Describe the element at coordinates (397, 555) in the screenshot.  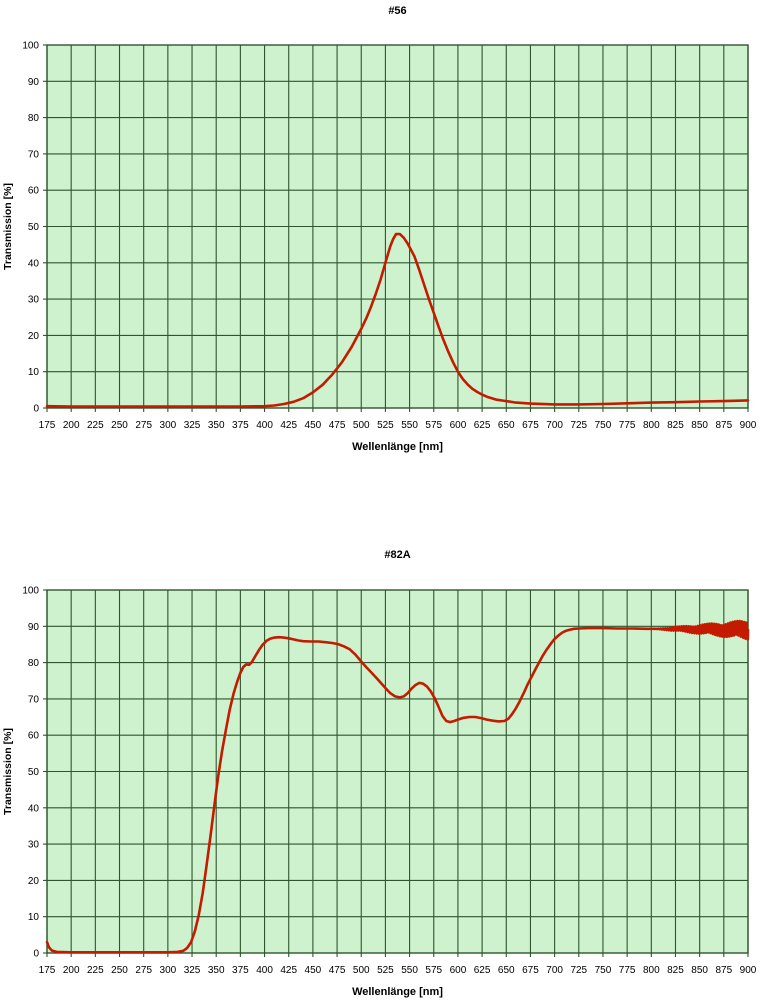
I see `chart-title: #82A` at that location.